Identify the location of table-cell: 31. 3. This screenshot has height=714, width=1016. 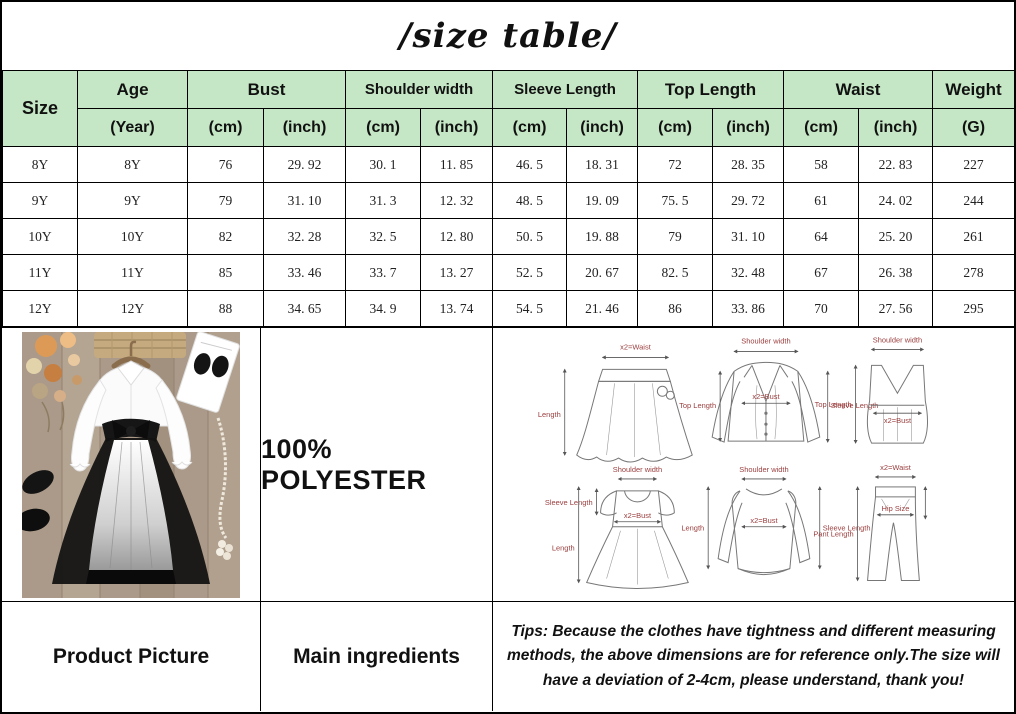
(383, 200).